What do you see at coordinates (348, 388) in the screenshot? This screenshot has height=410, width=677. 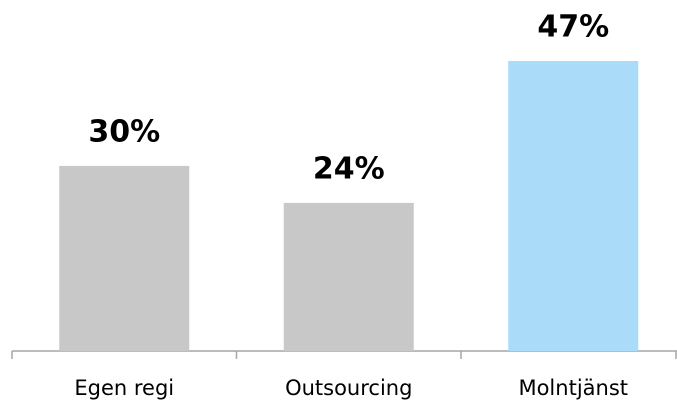 I see `x-tick-label: Outsourcing` at bounding box center [348, 388].